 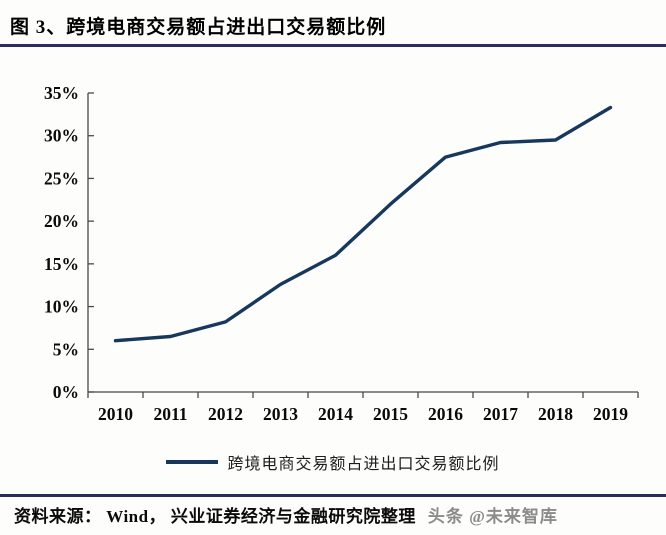 What do you see at coordinates (61, 307) in the screenshot?
I see `y-tick-label: 10%` at bounding box center [61, 307].